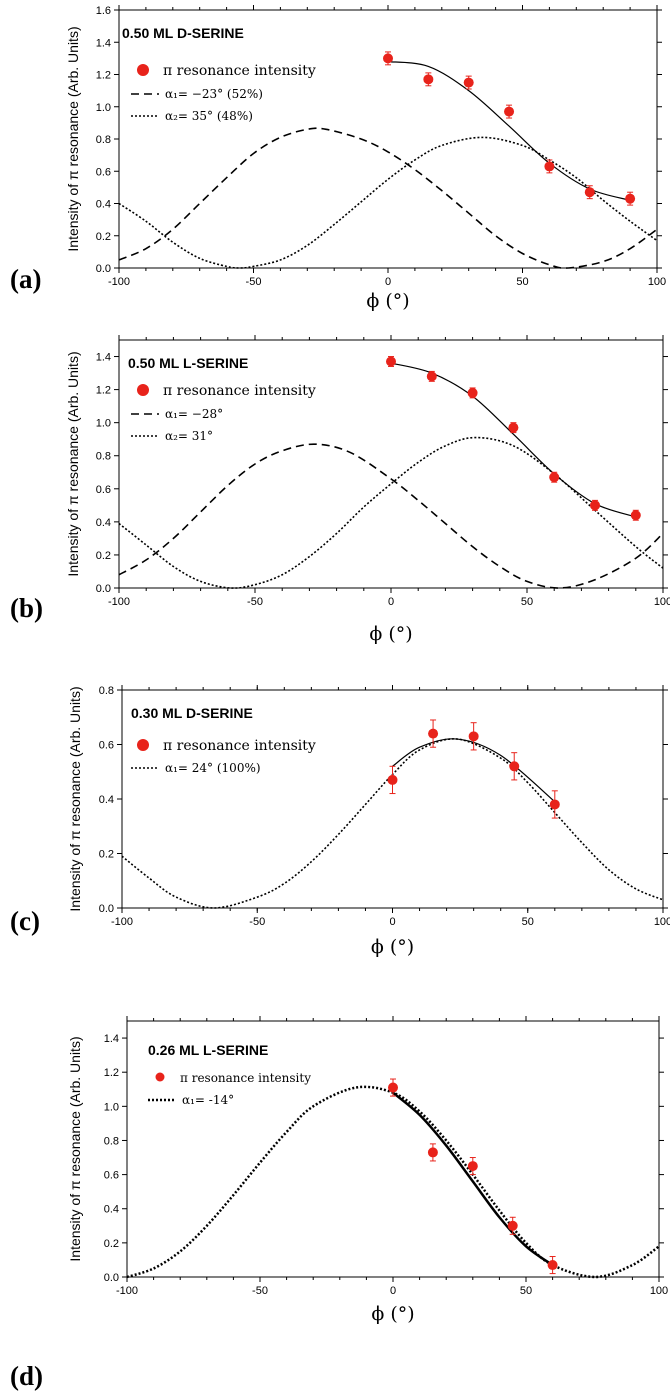 The height and width of the screenshot is (1393, 670). What do you see at coordinates (208, 1100) in the screenshot?
I see `legend-label-1: α₁= -14°` at bounding box center [208, 1100].